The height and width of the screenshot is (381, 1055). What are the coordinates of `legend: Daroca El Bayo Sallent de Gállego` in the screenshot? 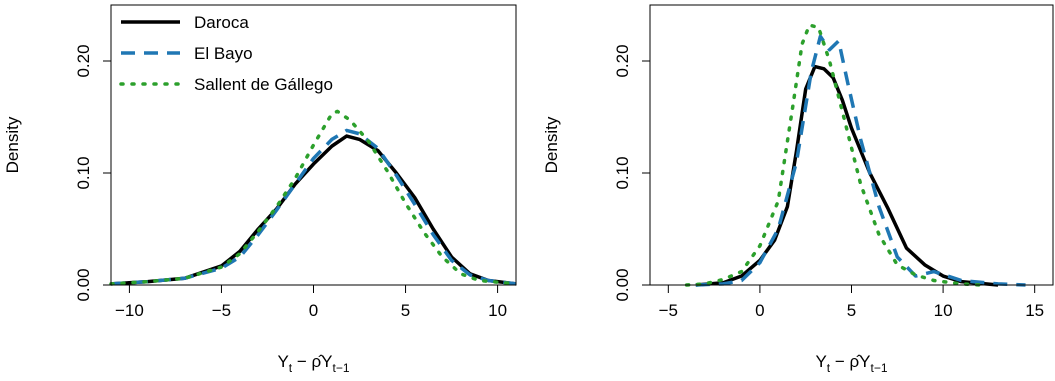 It's located at (226, 53).